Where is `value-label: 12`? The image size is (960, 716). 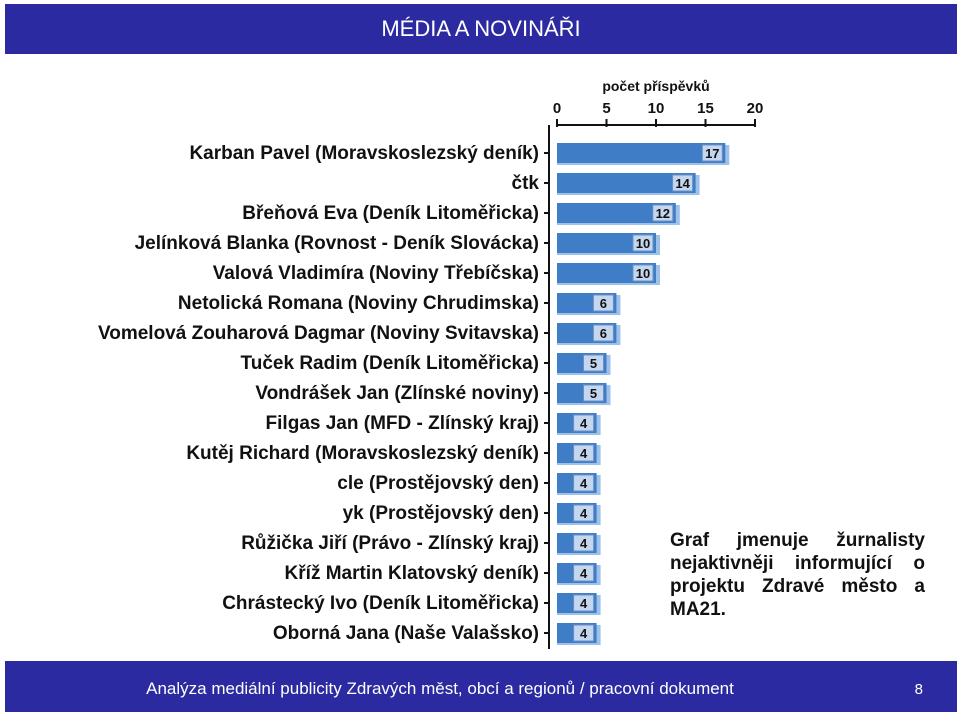 value-label: 12 is located at coordinates (663, 213).